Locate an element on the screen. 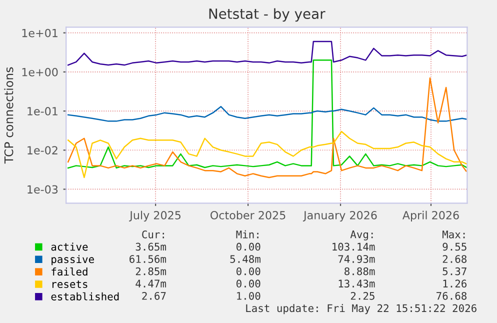  text: 9.55 is located at coordinates (454, 246).